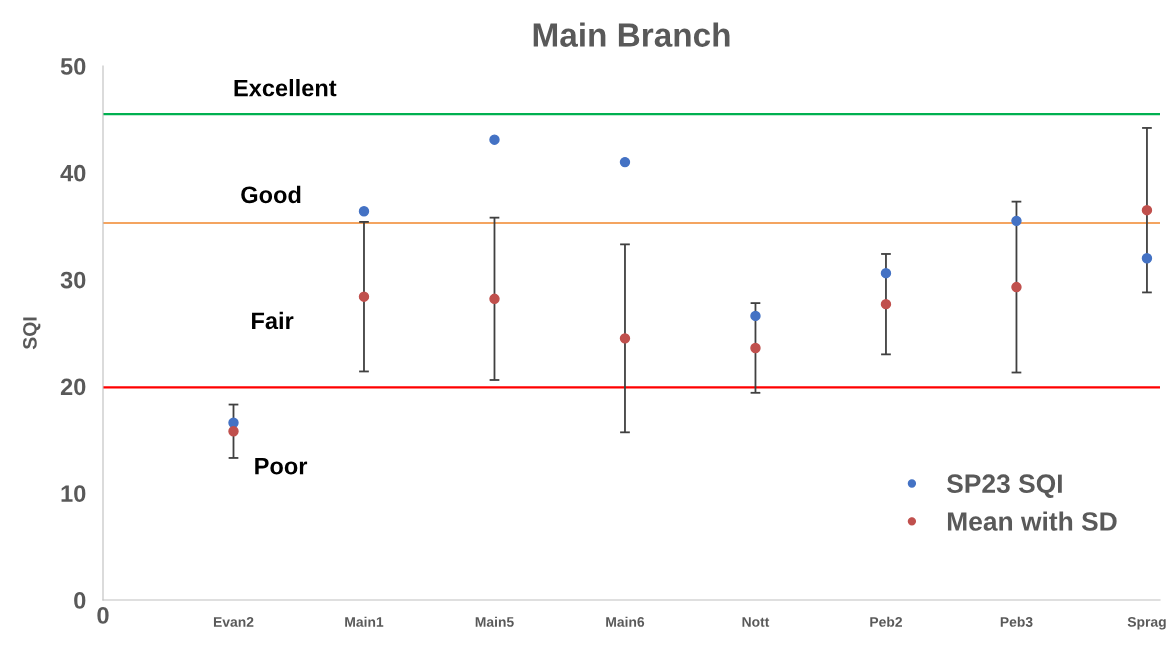 This screenshot has height=666, width=1167. I want to click on x-tick-label: Evan2, so click(233, 622).